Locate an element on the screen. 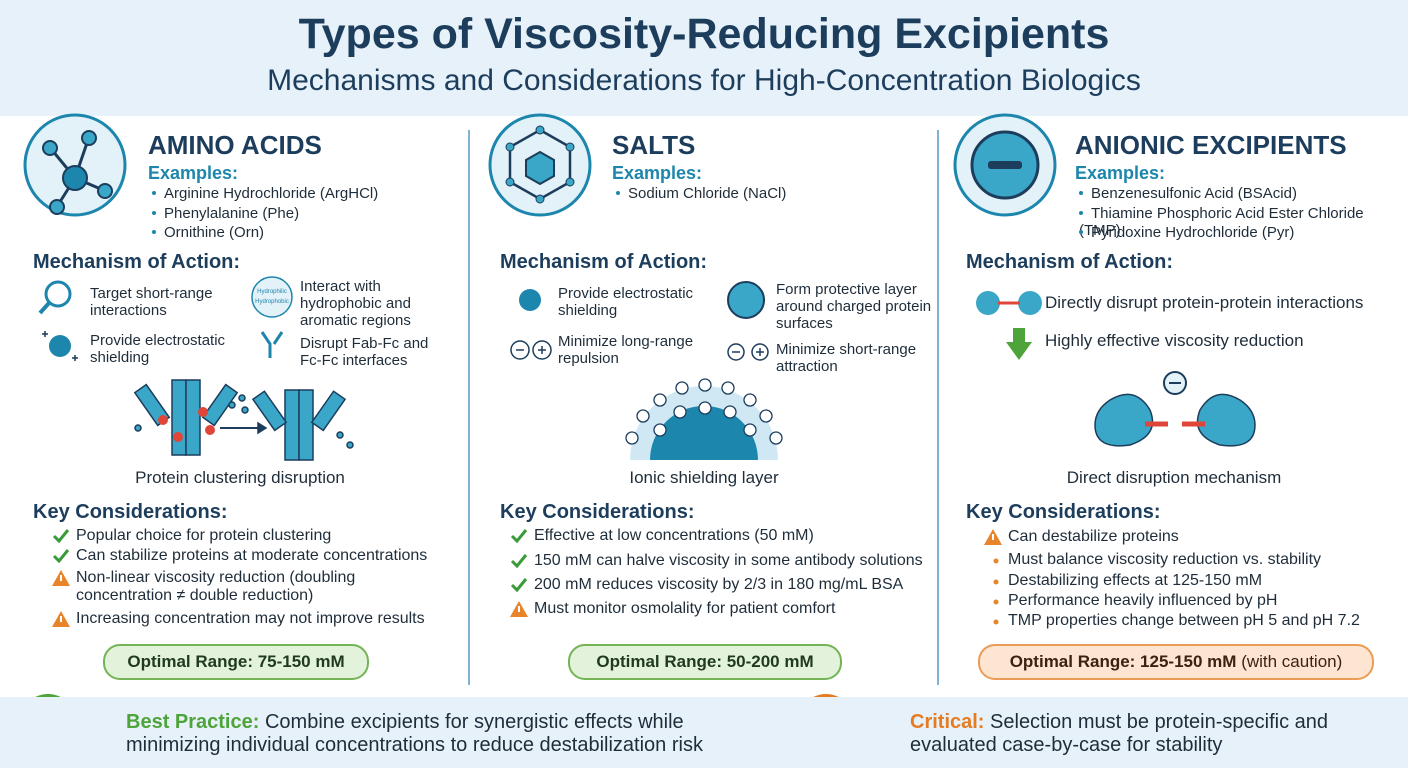 This screenshot has height=768, width=1408. footer-label: Best Practice: is located at coordinates (193, 722).